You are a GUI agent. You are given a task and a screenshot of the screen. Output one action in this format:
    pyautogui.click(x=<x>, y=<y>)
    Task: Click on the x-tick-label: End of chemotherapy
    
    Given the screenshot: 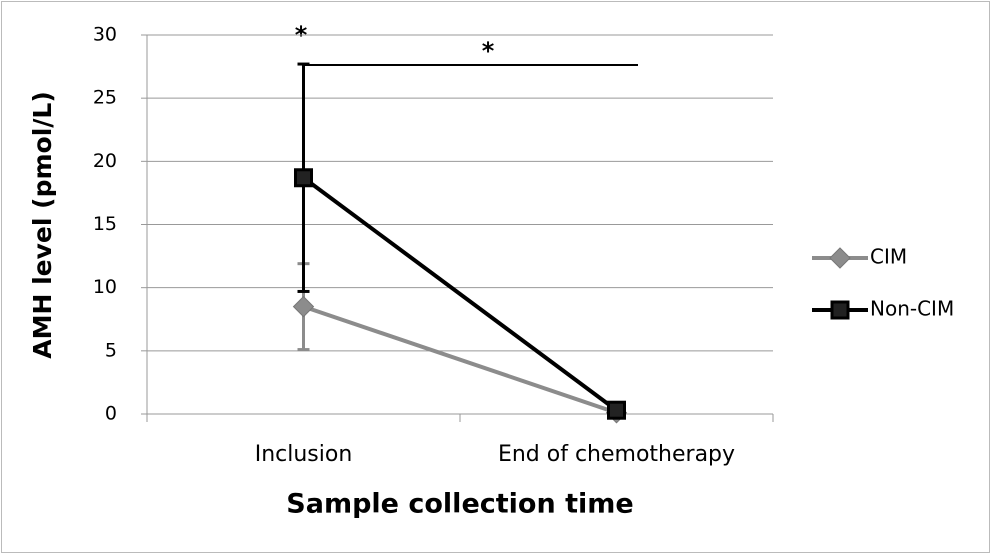 What is the action you would take?
    pyautogui.click(x=616, y=454)
    